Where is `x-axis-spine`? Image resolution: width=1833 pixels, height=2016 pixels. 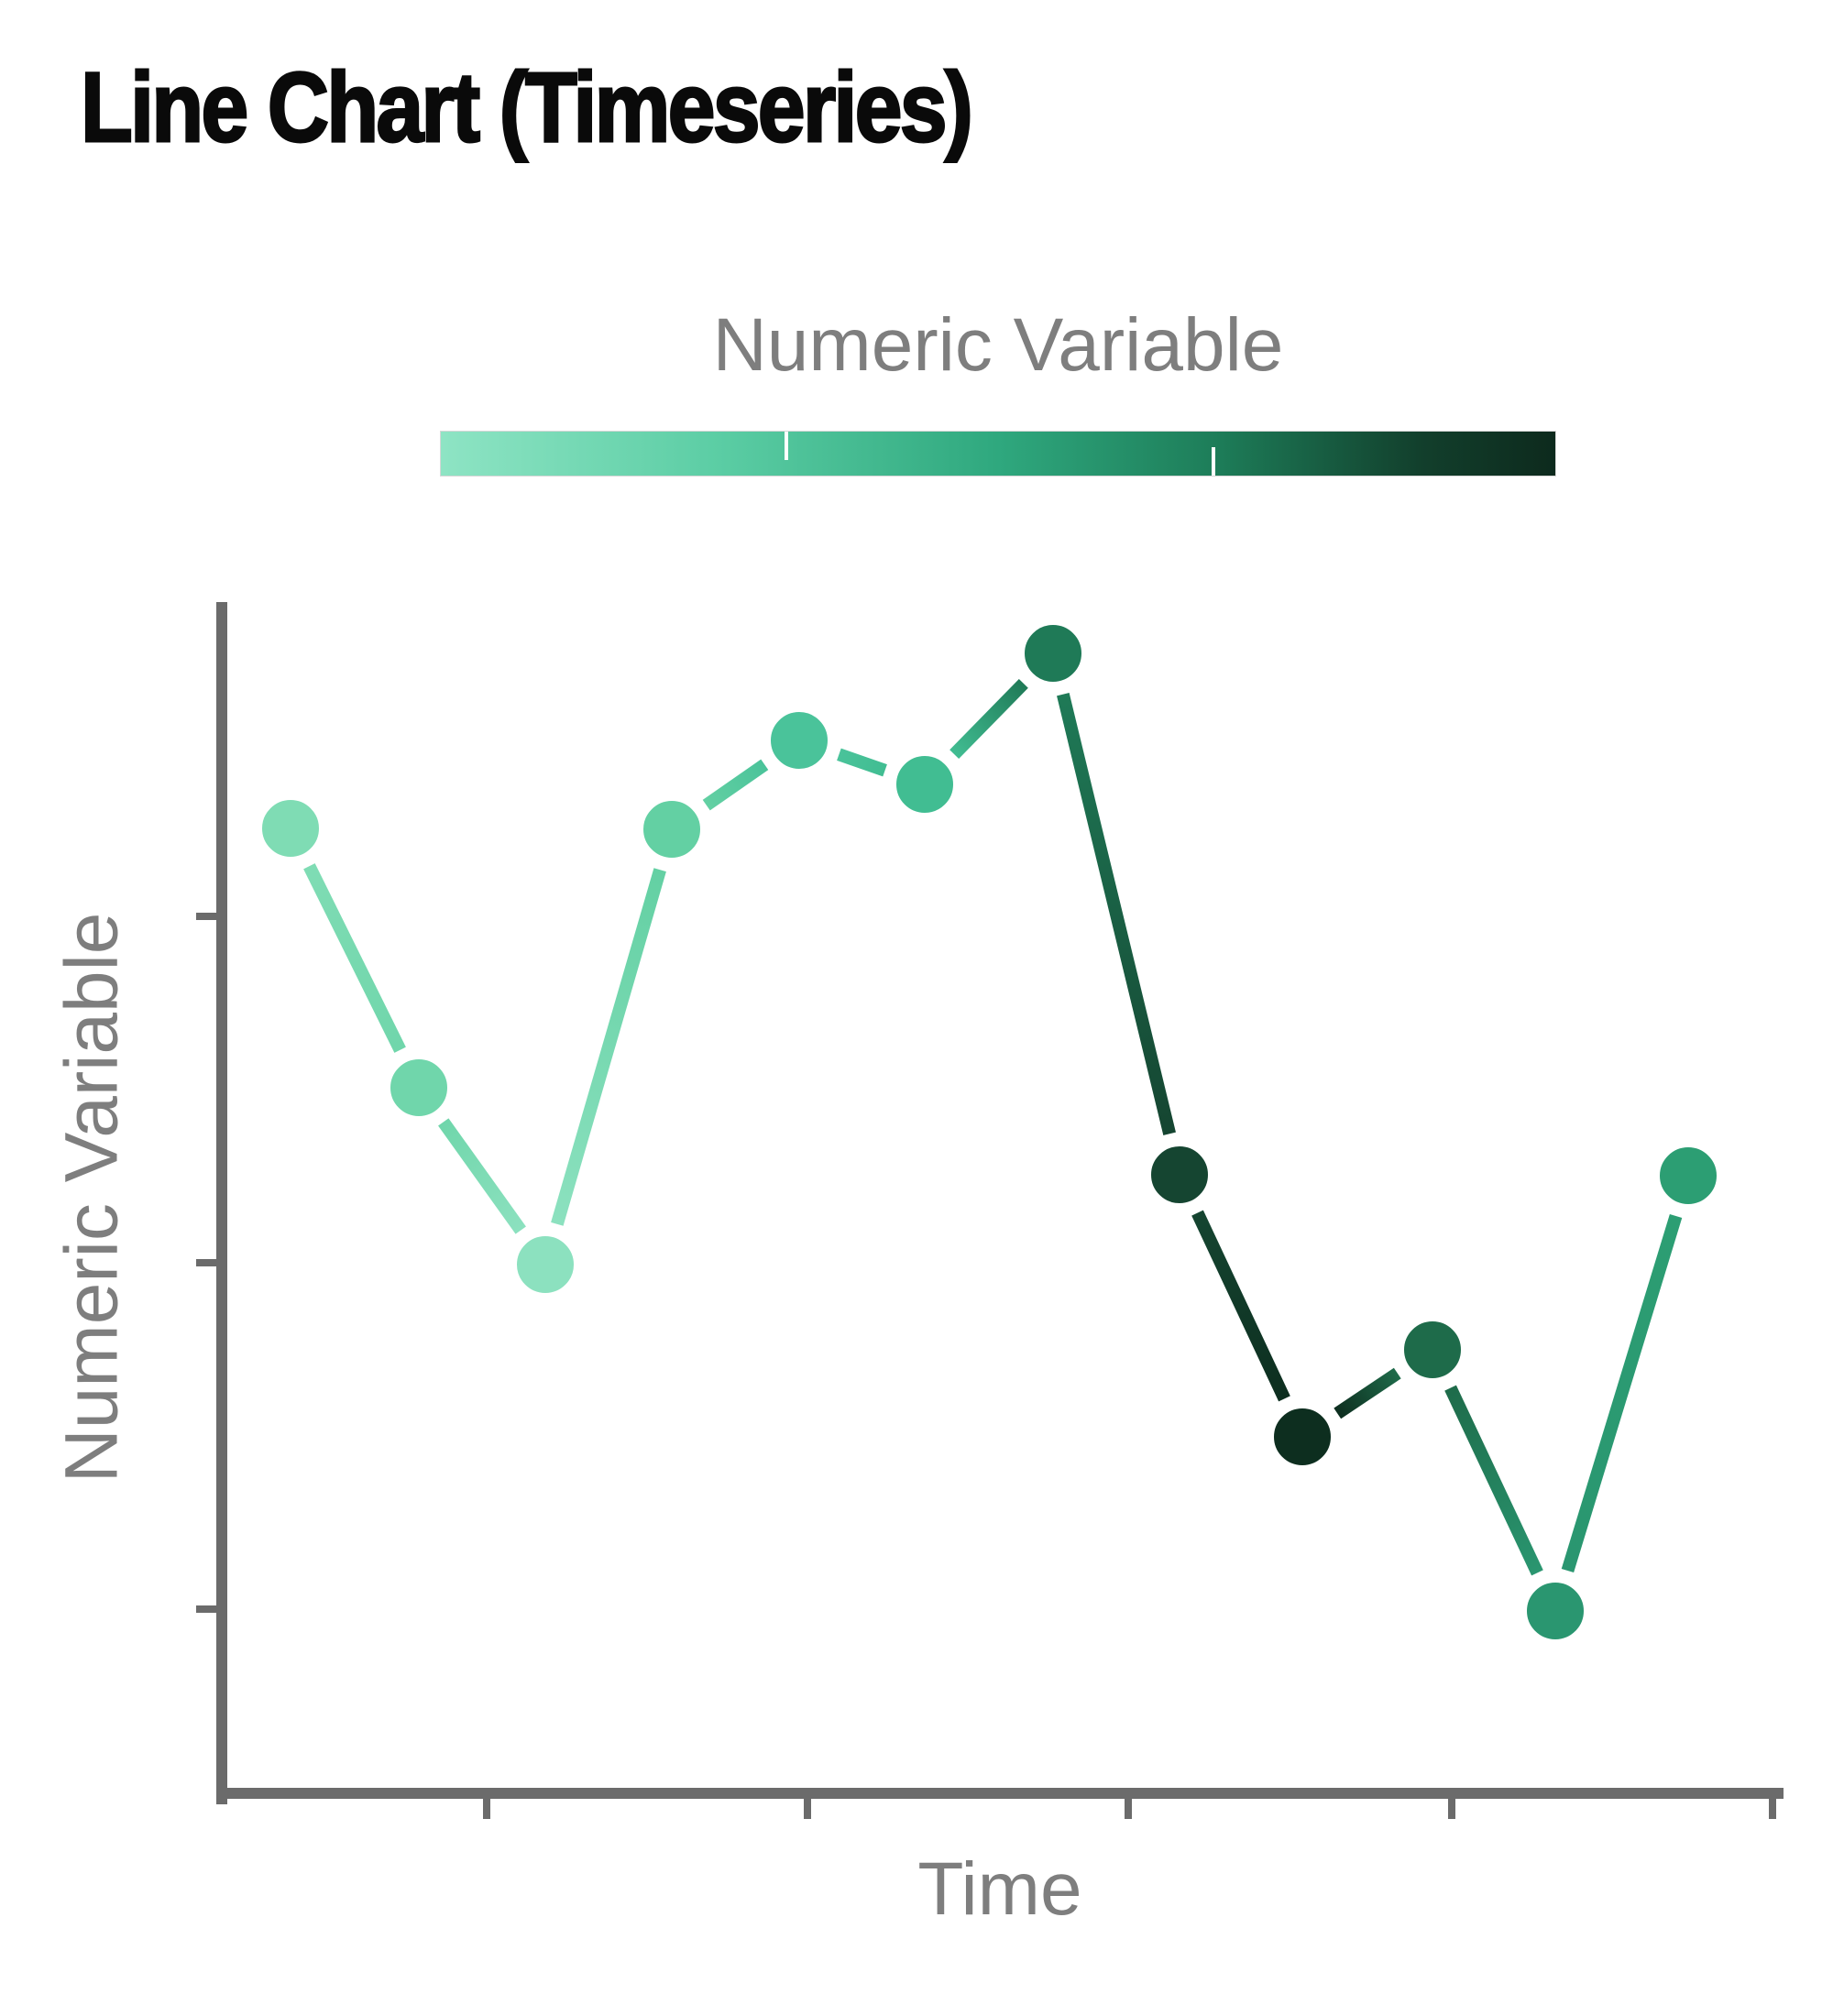
x-axis-spine is located at coordinates (1000, 1793).